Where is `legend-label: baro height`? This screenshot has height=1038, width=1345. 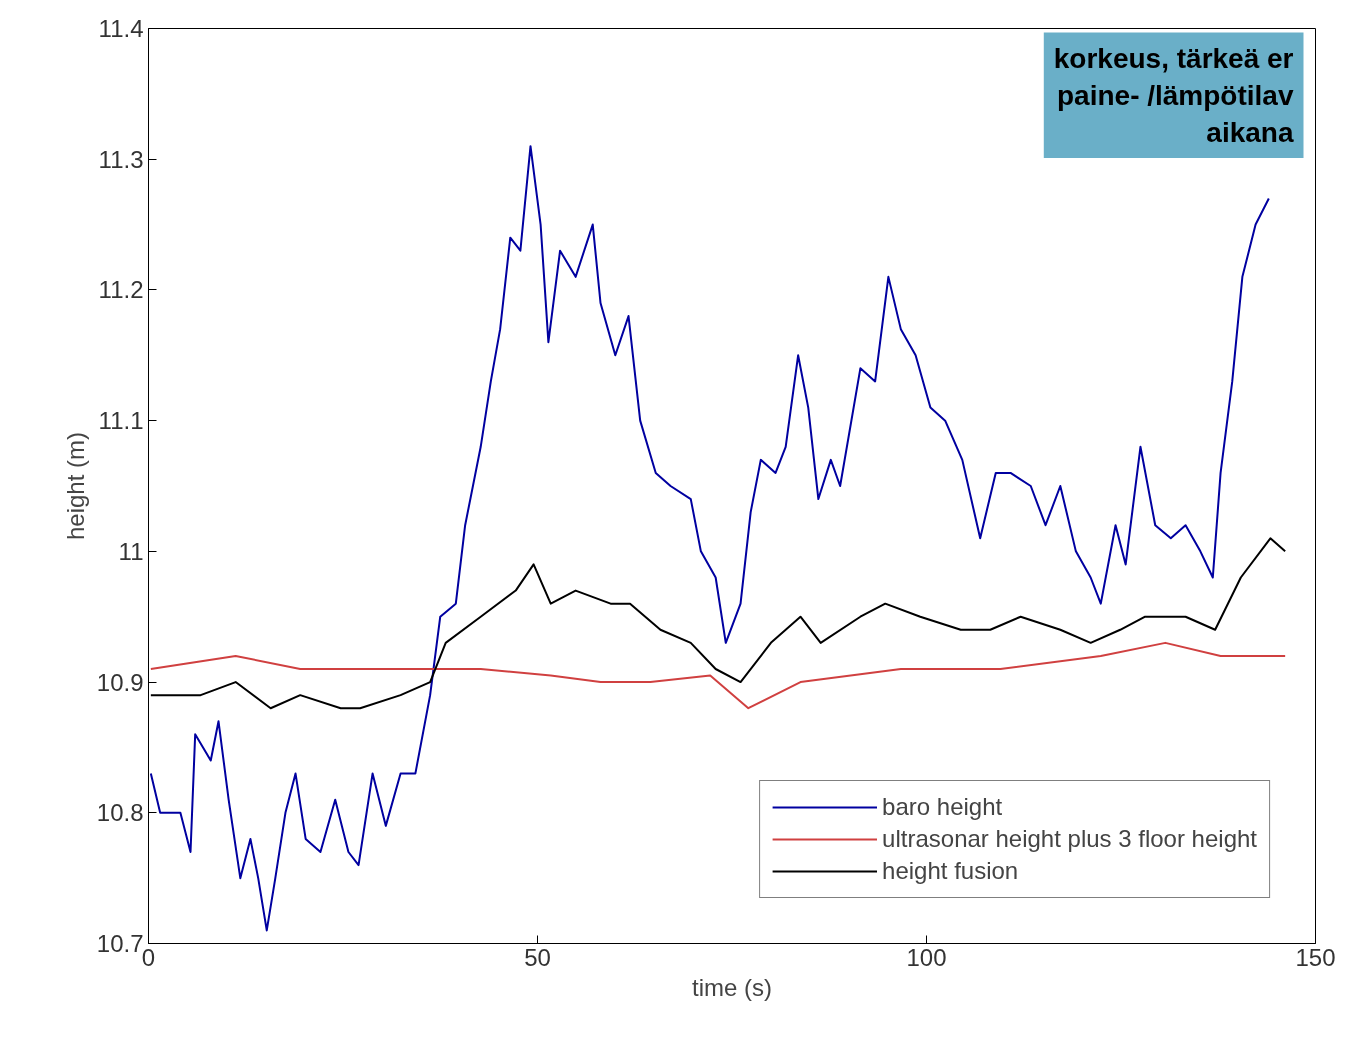 legend-label: baro height is located at coordinates (942, 807).